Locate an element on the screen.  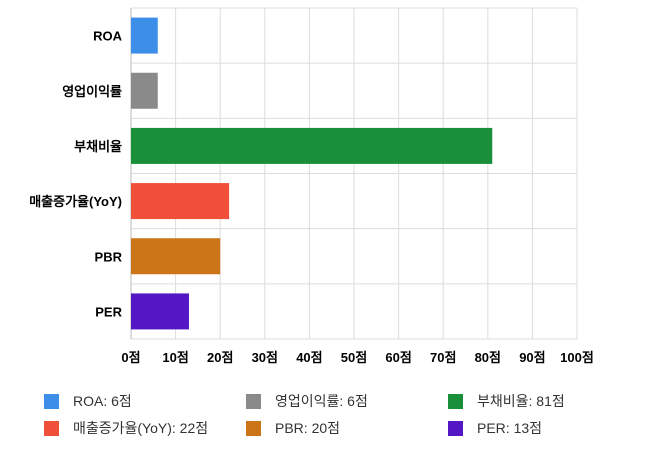
x-tick-label: 30점 is located at coordinates (265, 357).